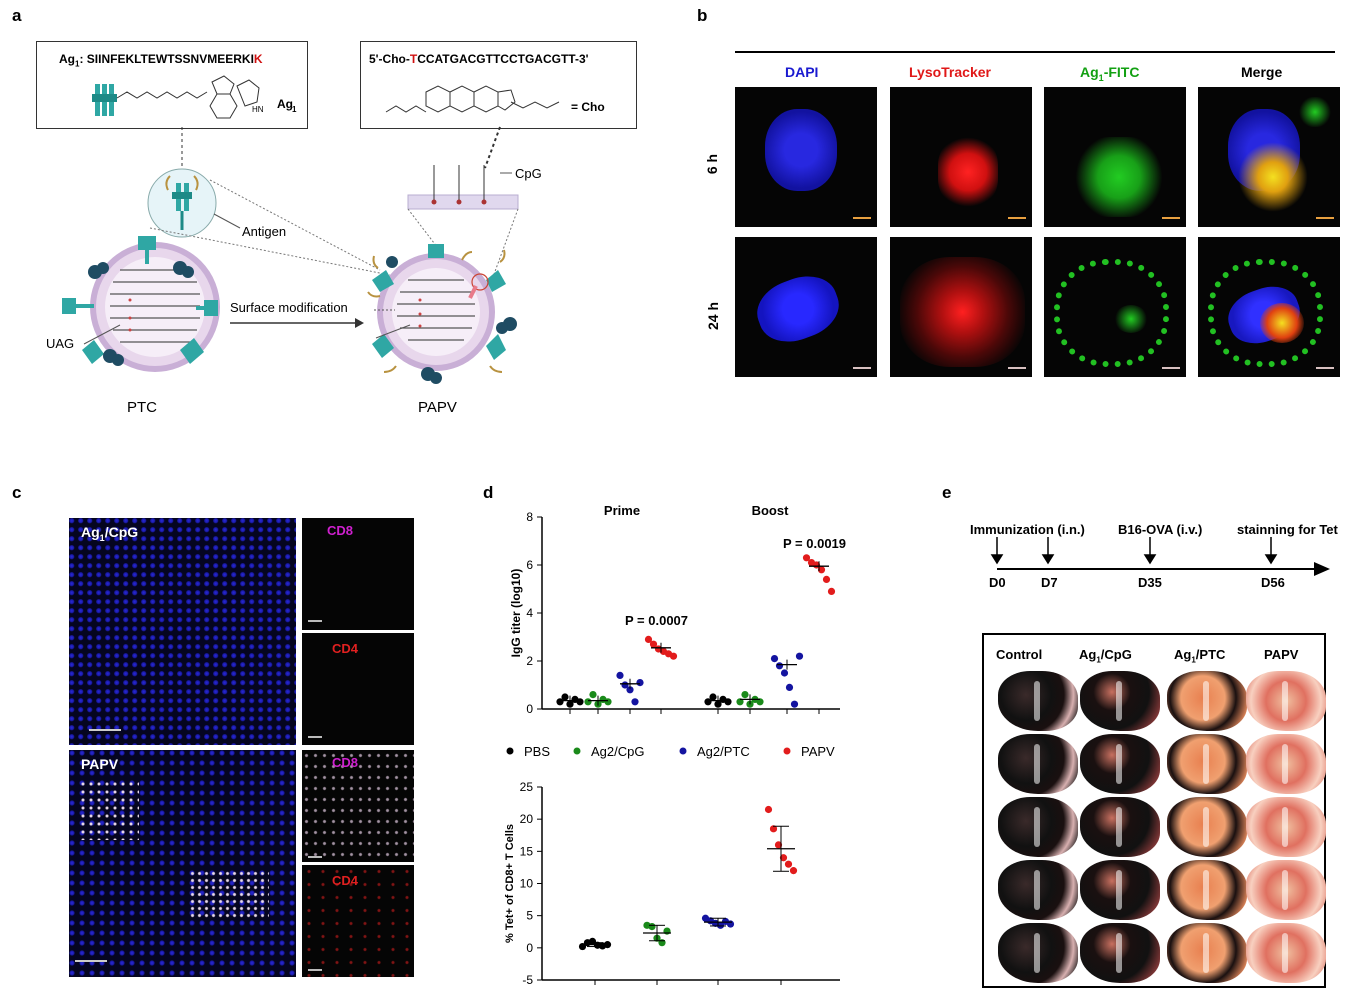 The height and width of the screenshot is (1005, 1361). I want to click on group-title-prime: Prime, so click(622, 510).